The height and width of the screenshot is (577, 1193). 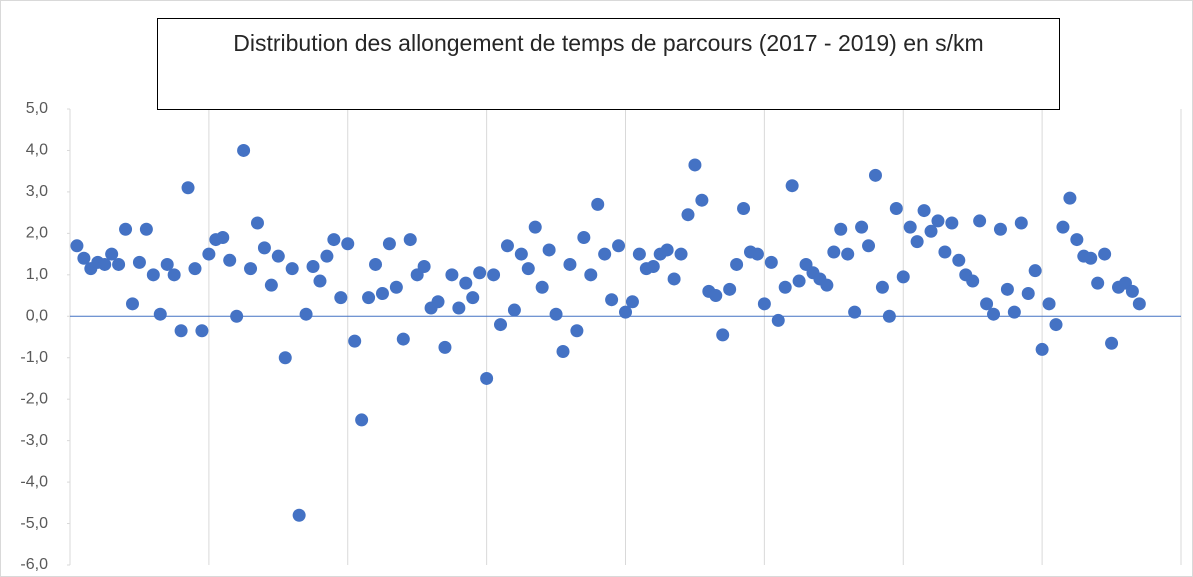 I want to click on y-tick-label: 0,0, so click(x=37, y=315).